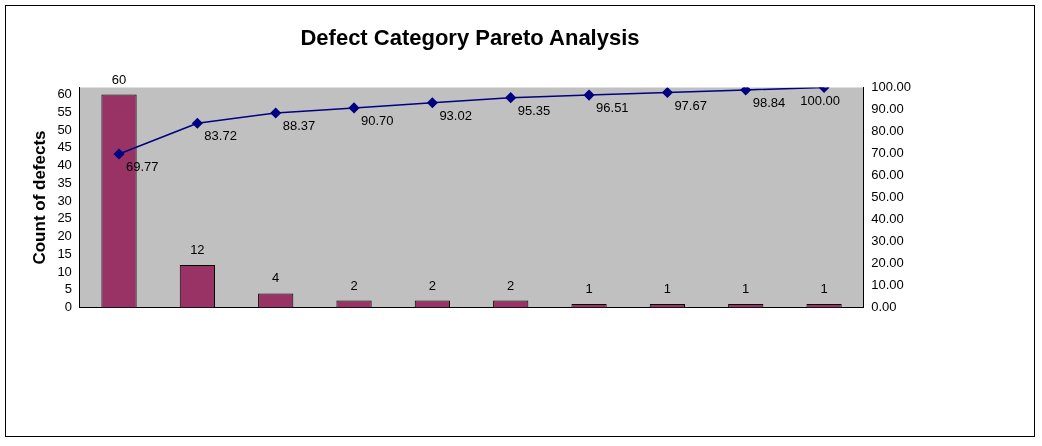 Image resolution: width=1042 pixels, height=446 pixels. What do you see at coordinates (119, 79) in the screenshot?
I see `data-label: 60` at bounding box center [119, 79].